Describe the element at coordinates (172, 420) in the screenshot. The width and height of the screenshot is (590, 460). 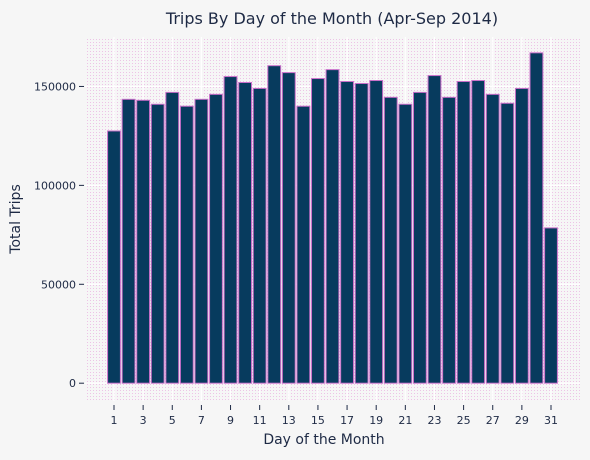
I see `x-tick-label: 5` at that location.